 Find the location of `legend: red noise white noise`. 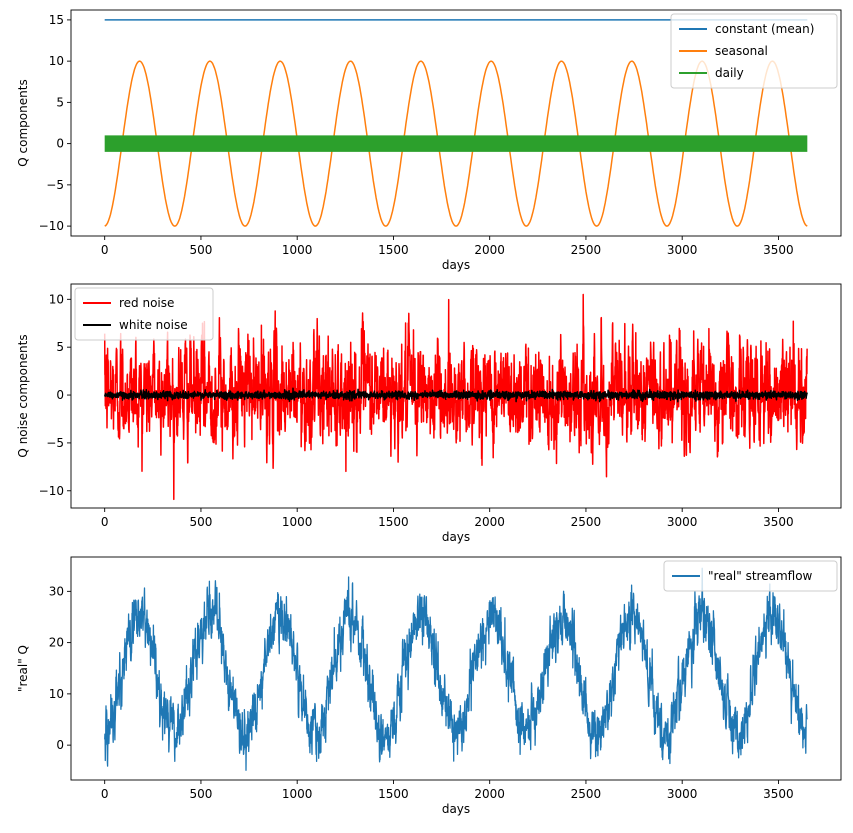

legend: red noise white noise is located at coordinates (144, 314).